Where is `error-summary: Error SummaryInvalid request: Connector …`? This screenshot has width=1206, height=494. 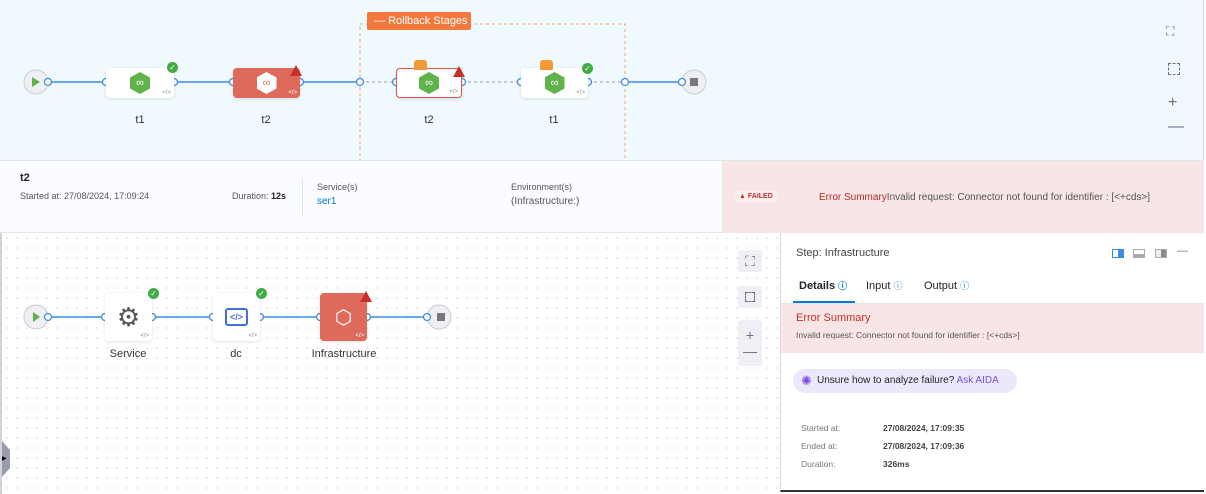 error-summary: Error SummaryInvalid request: Connector … is located at coordinates (984, 197).